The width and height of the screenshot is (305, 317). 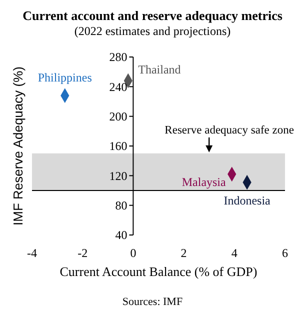 I want to click on x-tick-label: -2, so click(x=83, y=253).